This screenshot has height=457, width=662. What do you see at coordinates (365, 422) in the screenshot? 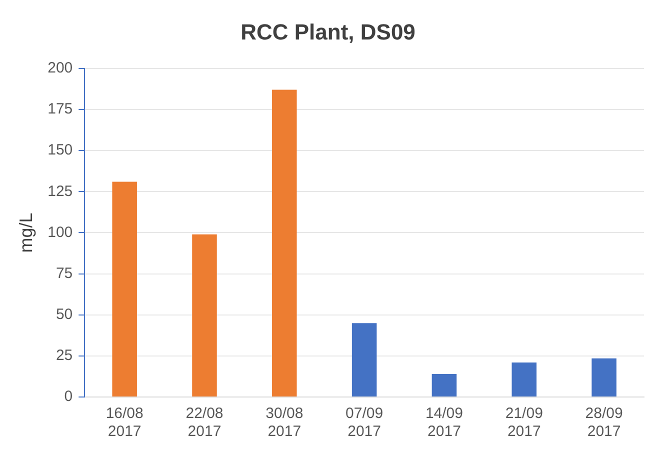
I see `x-tick-label: 07/09 2017` at bounding box center [365, 422].